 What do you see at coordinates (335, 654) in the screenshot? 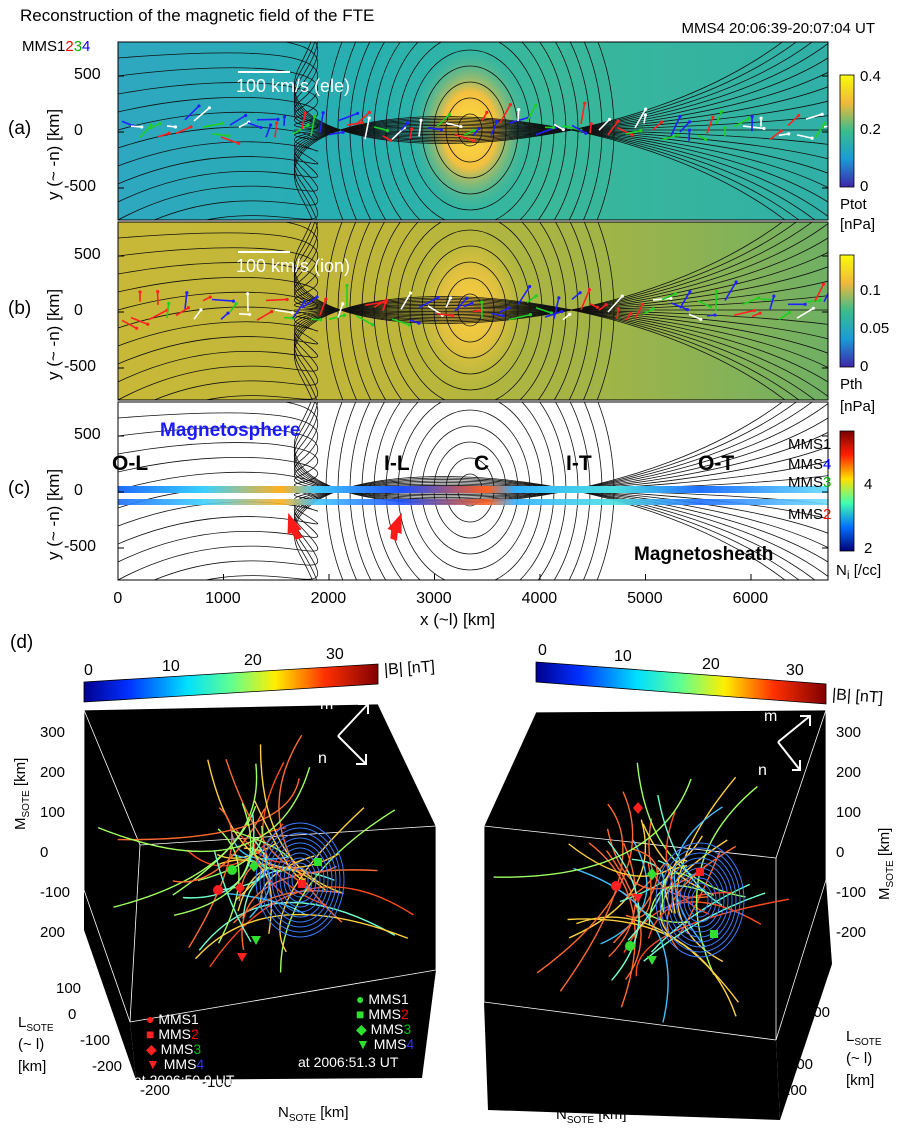
I see `d-left-cbar-tick-3: 30` at bounding box center [335, 654].